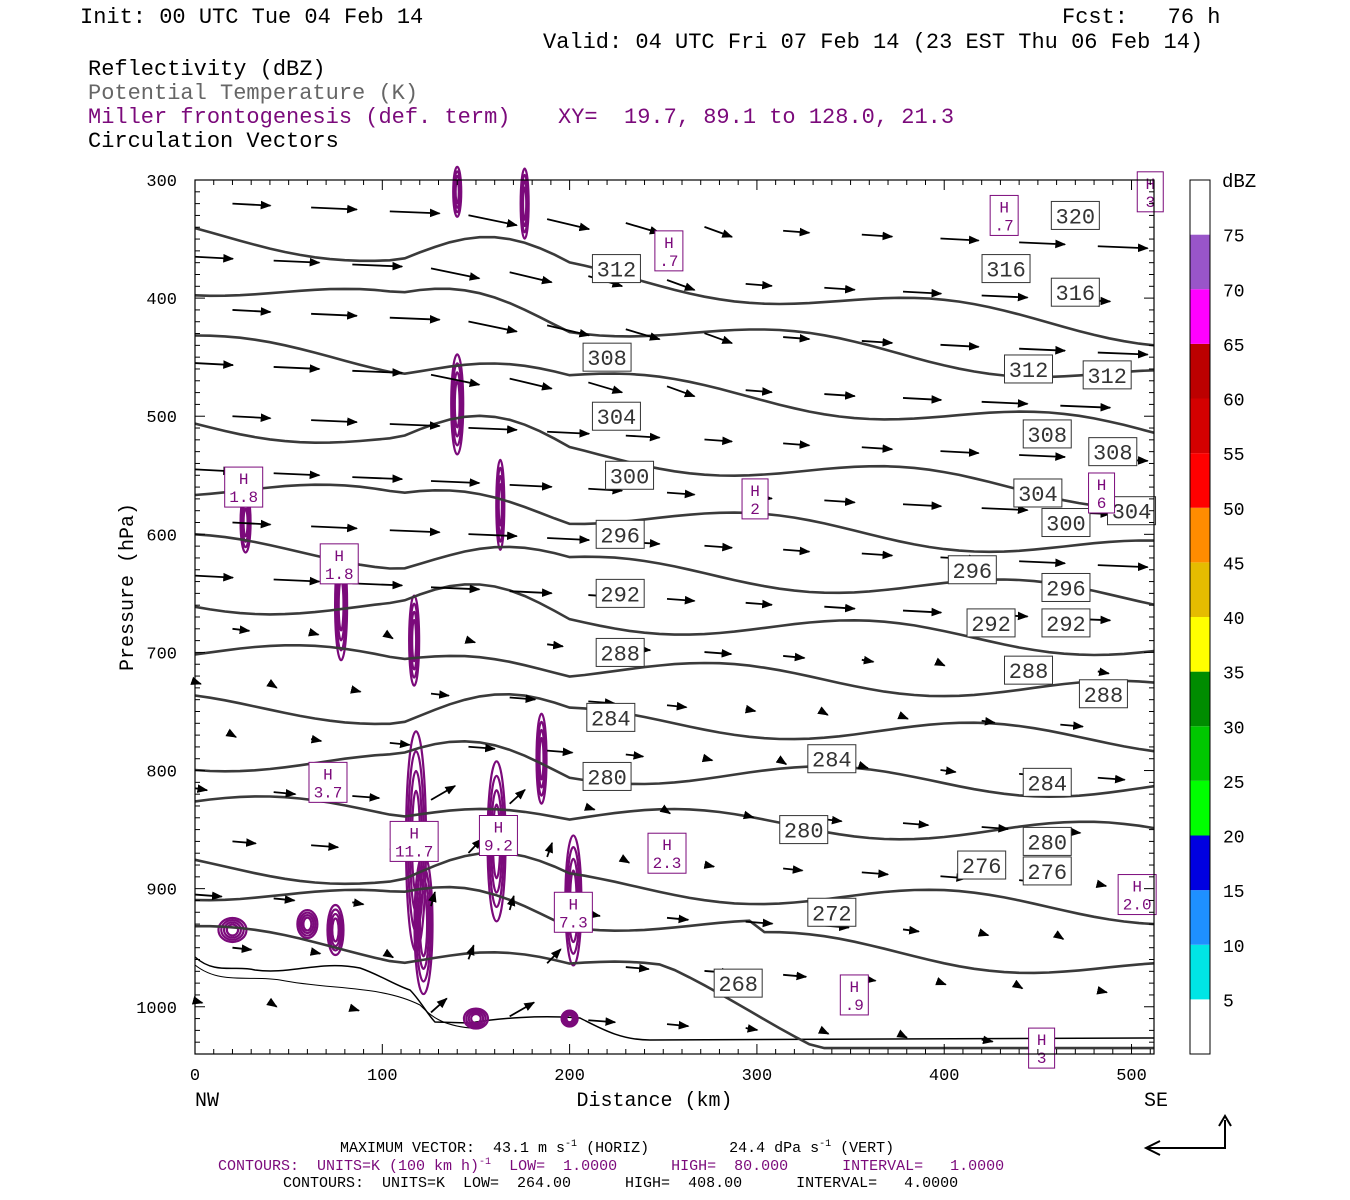  I want to click on colorbar-tick: 40, so click(1234, 620).